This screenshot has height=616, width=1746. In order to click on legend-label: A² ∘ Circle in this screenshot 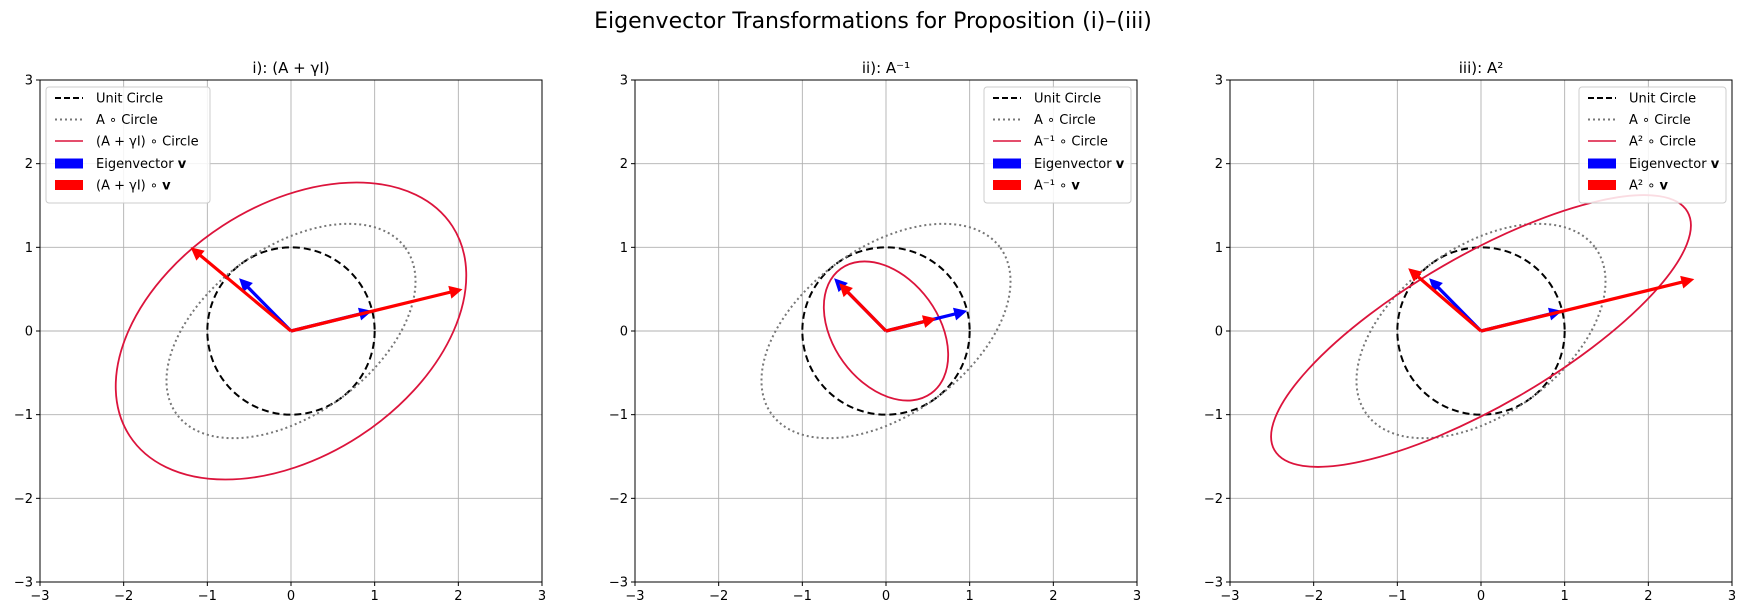, I will do `click(1662, 142)`.